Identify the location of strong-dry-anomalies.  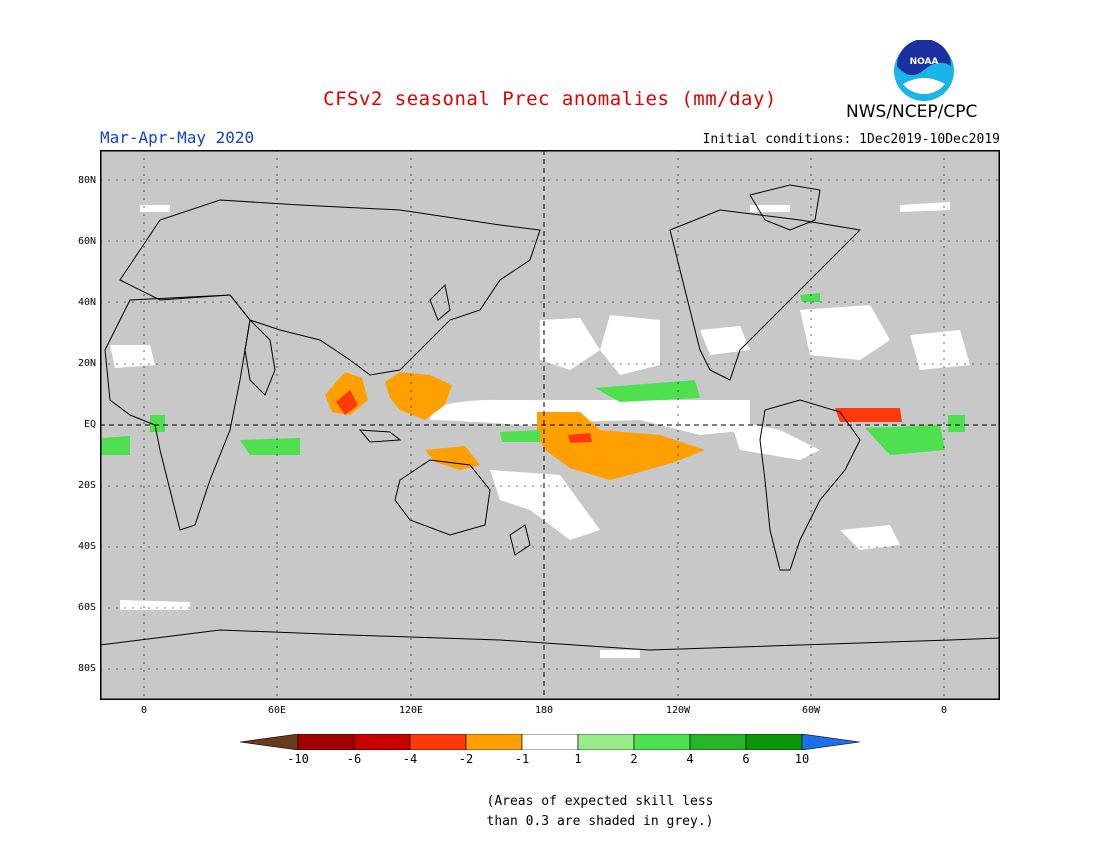
(619, 416).